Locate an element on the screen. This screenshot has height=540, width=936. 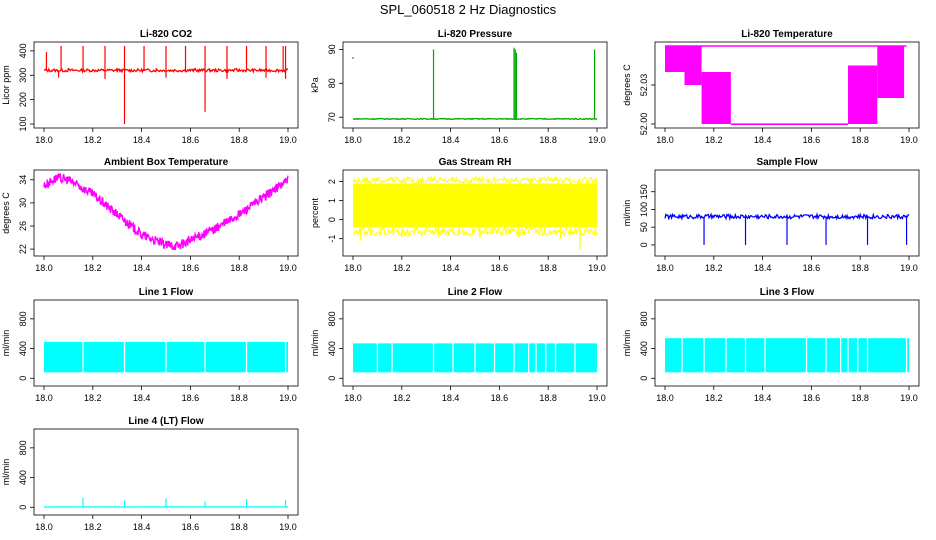
y-tick-label: 150 is located at coordinates (644, 191).